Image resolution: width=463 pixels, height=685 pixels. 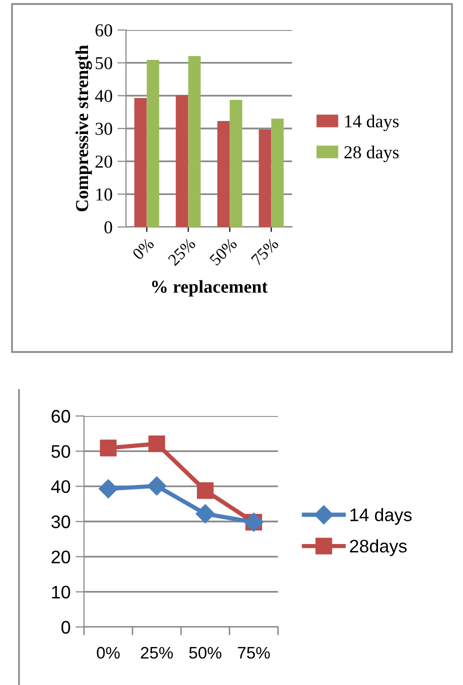 What do you see at coordinates (371, 154) in the screenshot?
I see `legend-label: 28 days` at bounding box center [371, 154].